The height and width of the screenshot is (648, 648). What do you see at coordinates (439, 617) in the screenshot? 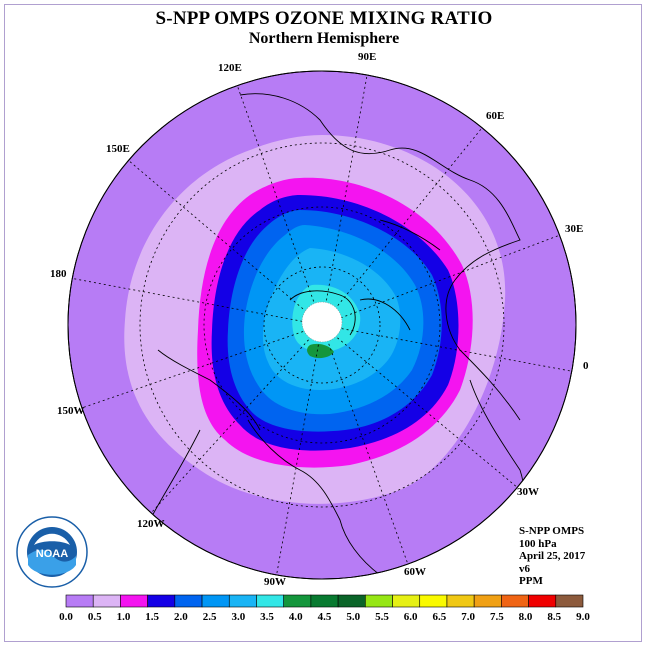
I see `colorbar-tick-label: 6.5` at bounding box center [439, 617].